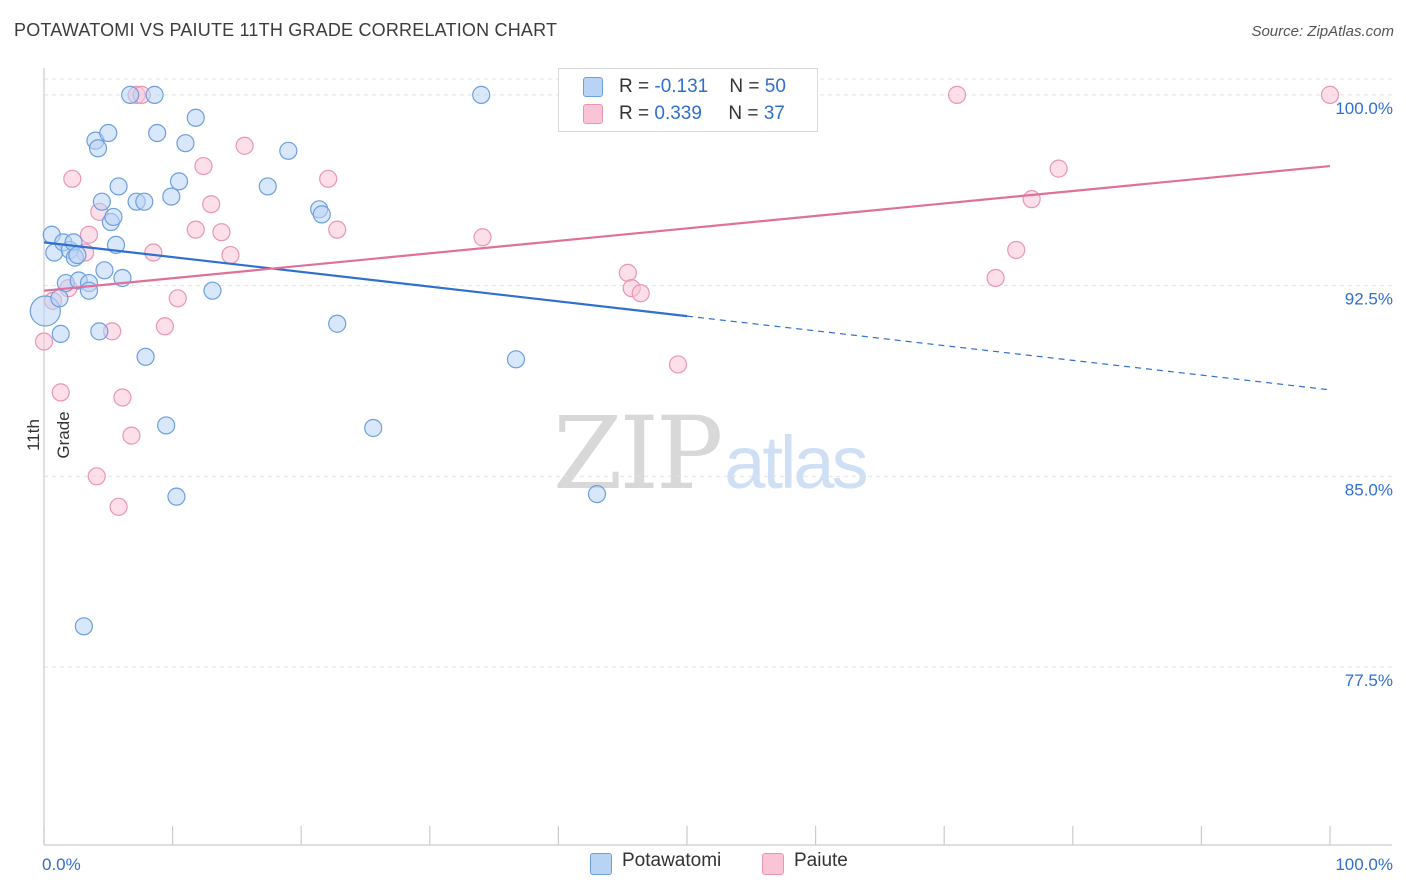  I want to click on legend-swatch-blue, so click(593, 87).